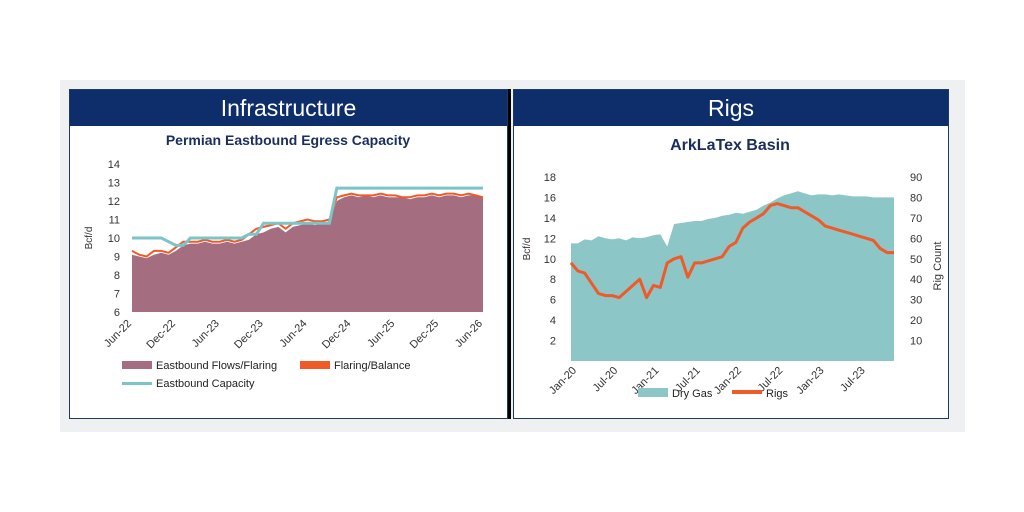 This screenshot has width=1024, height=512. Describe the element at coordinates (114, 184) in the screenshot. I see `y-tick-label: 13` at that location.